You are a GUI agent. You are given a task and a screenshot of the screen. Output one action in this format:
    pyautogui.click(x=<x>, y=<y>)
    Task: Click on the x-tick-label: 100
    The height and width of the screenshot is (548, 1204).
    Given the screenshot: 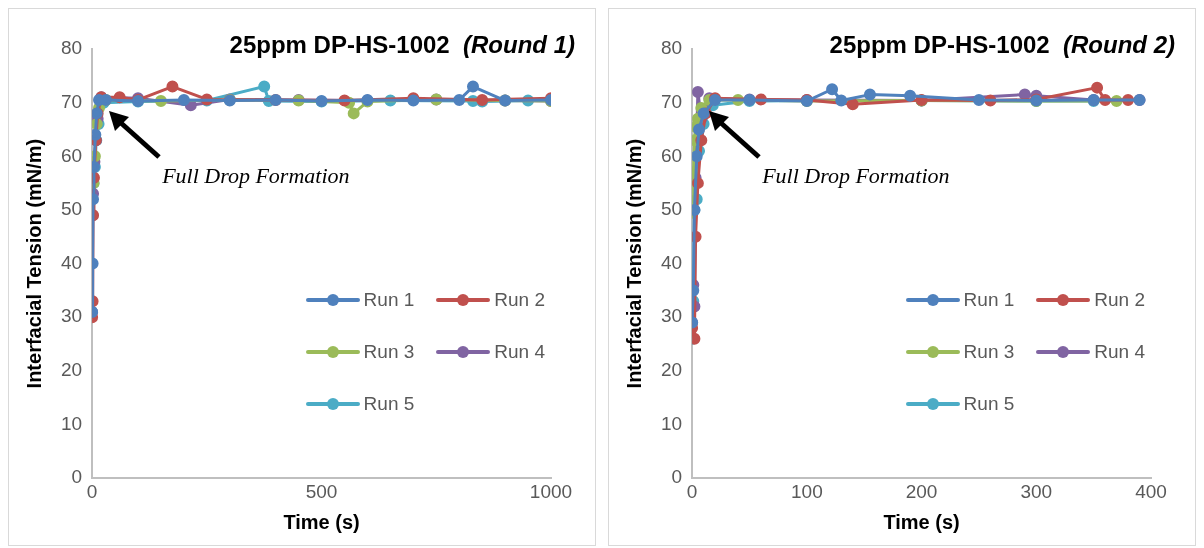 What is the action you would take?
    pyautogui.click(x=807, y=491)
    